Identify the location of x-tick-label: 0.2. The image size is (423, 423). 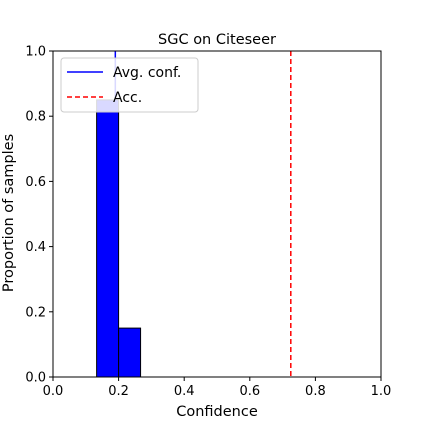
(118, 391).